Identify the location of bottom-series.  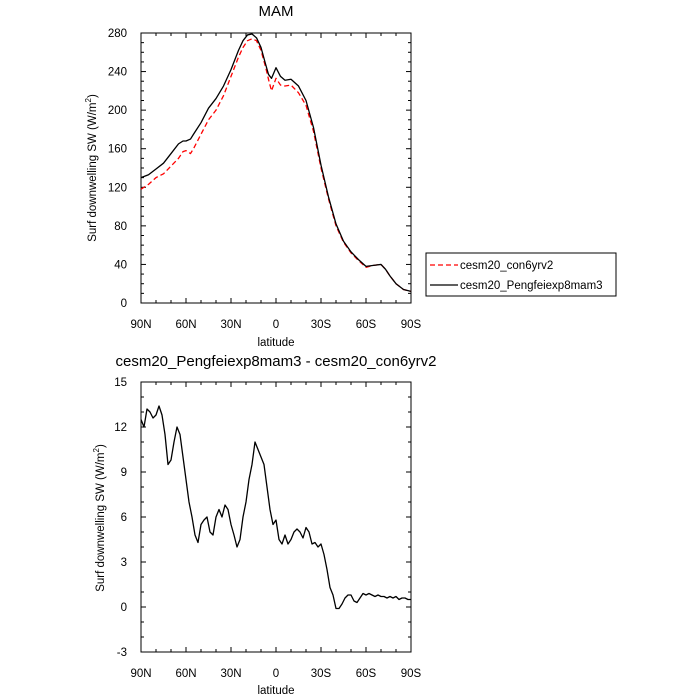
(275, 507).